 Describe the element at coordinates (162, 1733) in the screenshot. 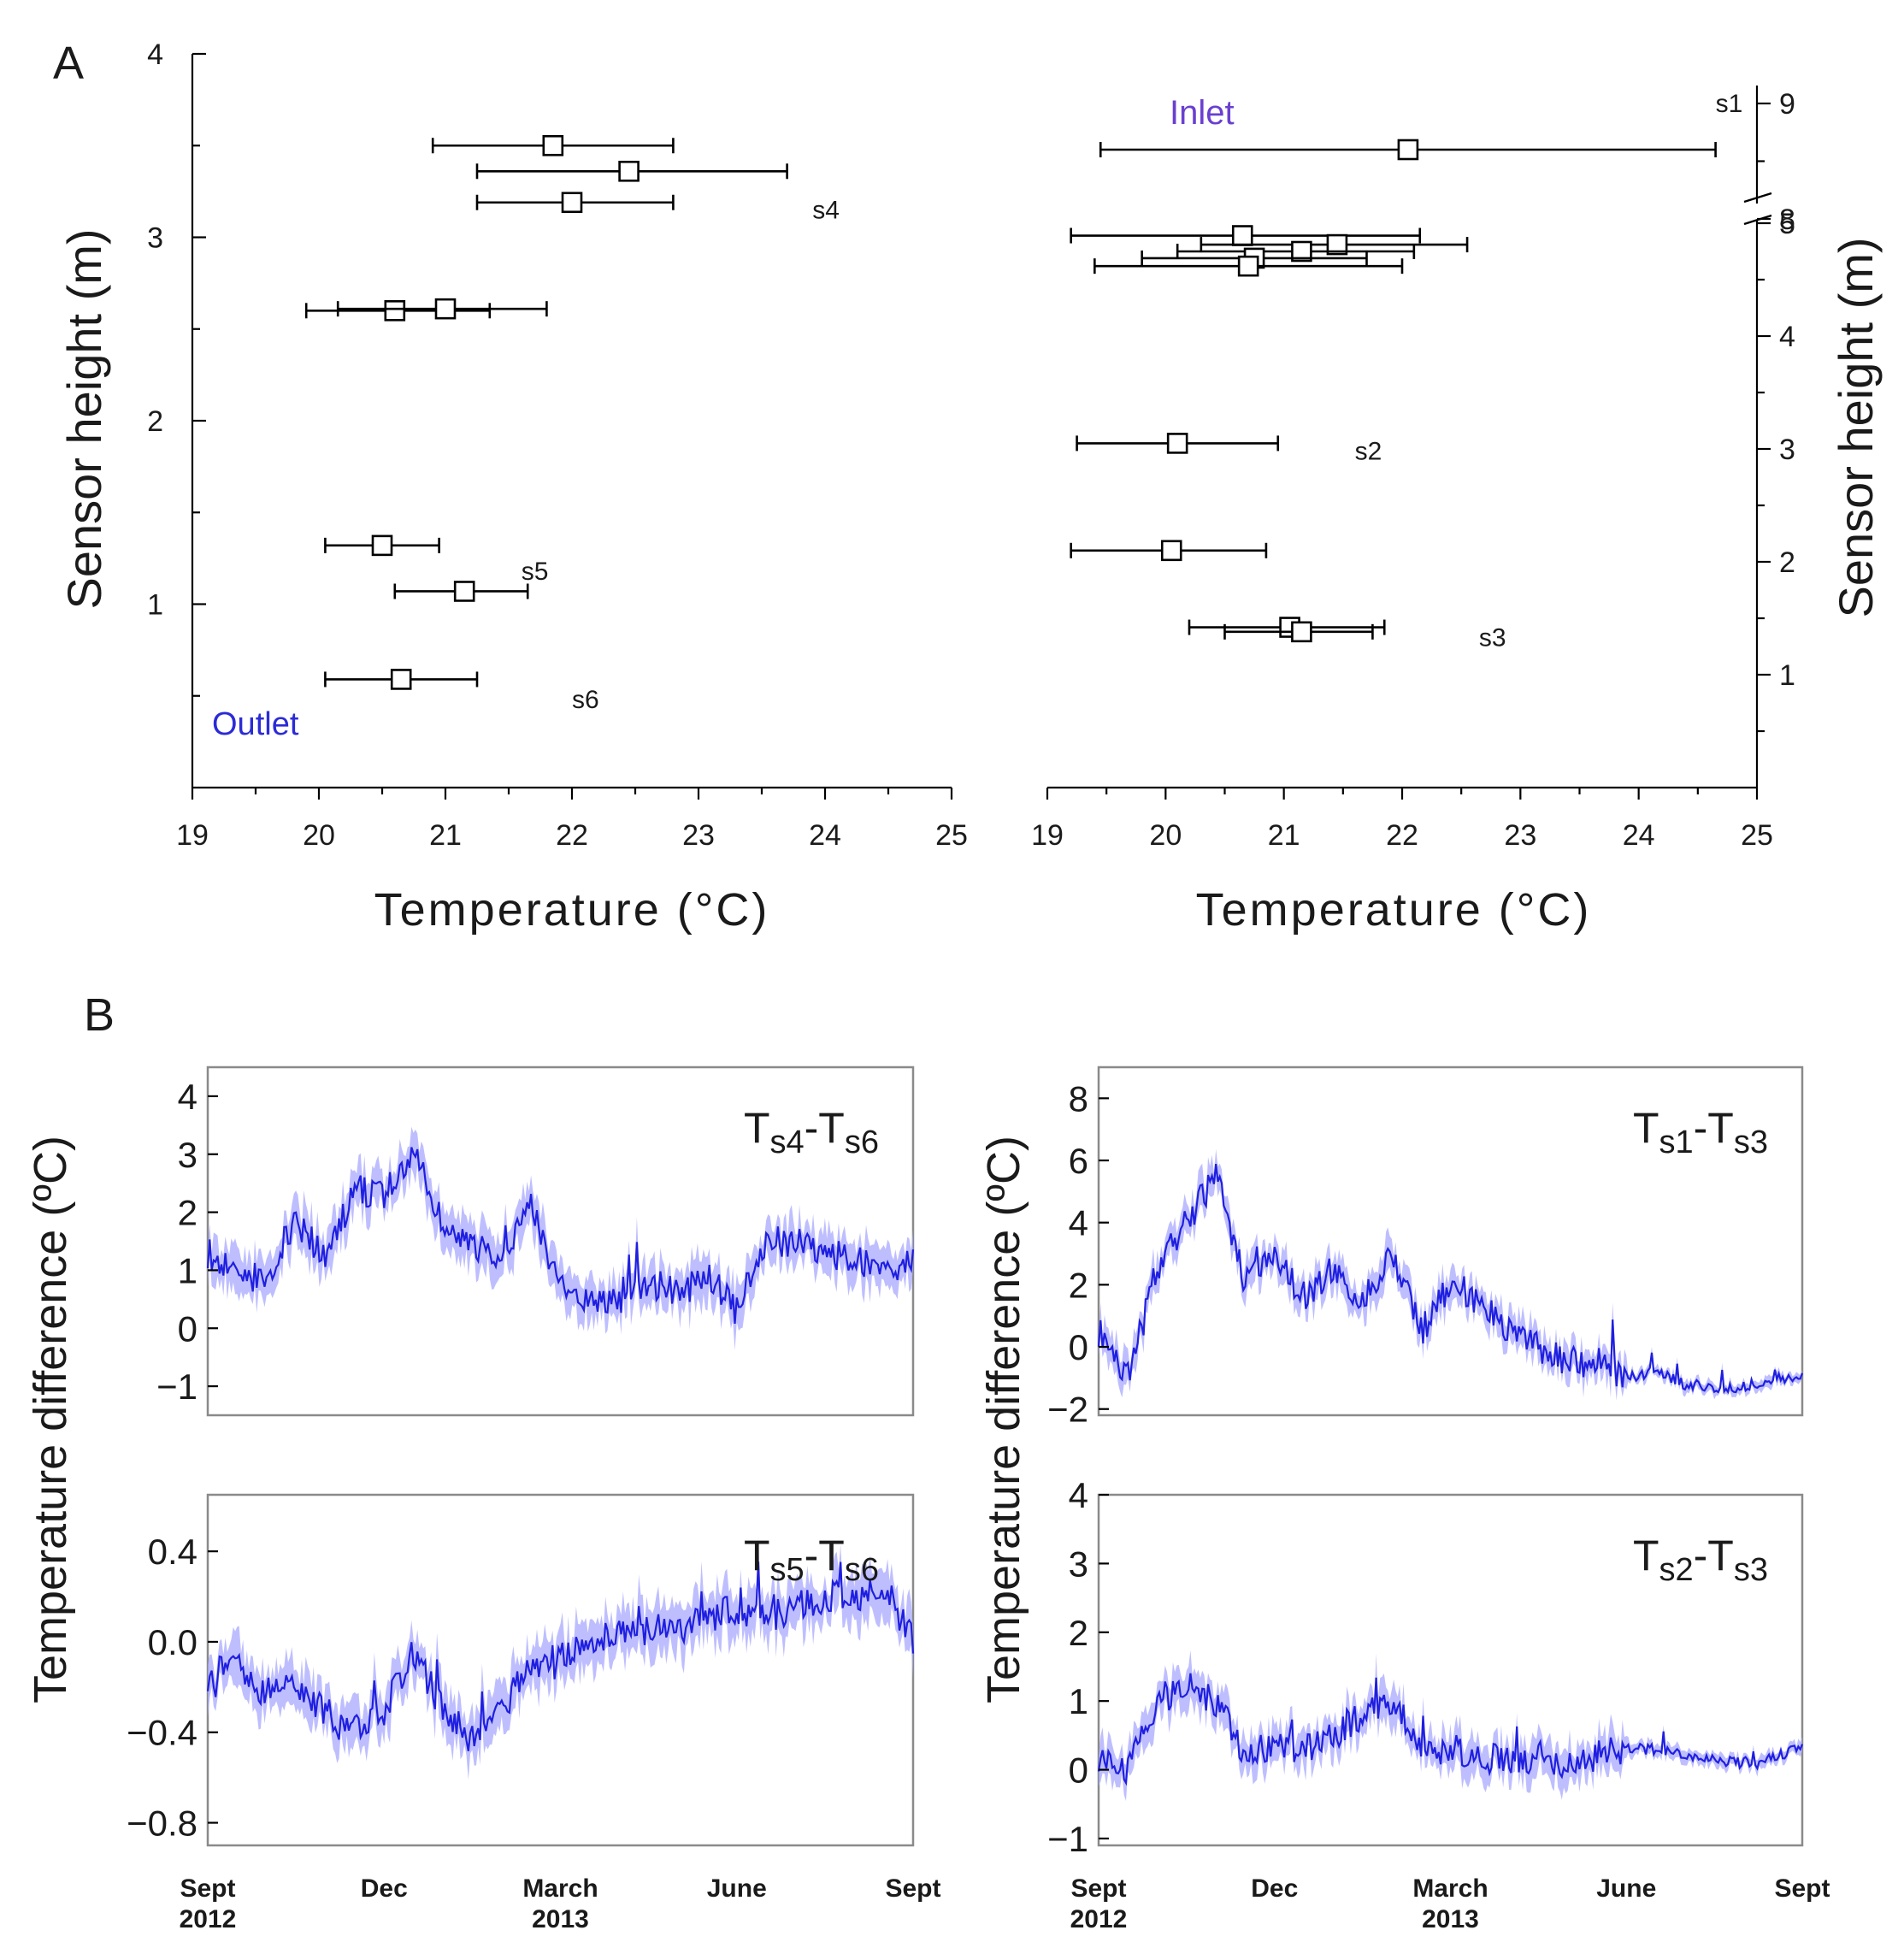

I see `y-tick-label: −0.4` at that location.